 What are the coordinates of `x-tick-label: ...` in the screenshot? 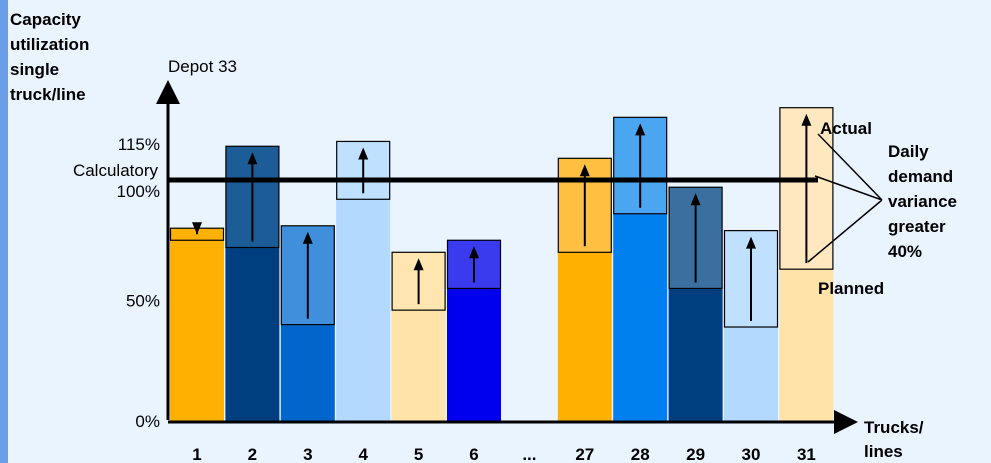 It's located at (529, 454).